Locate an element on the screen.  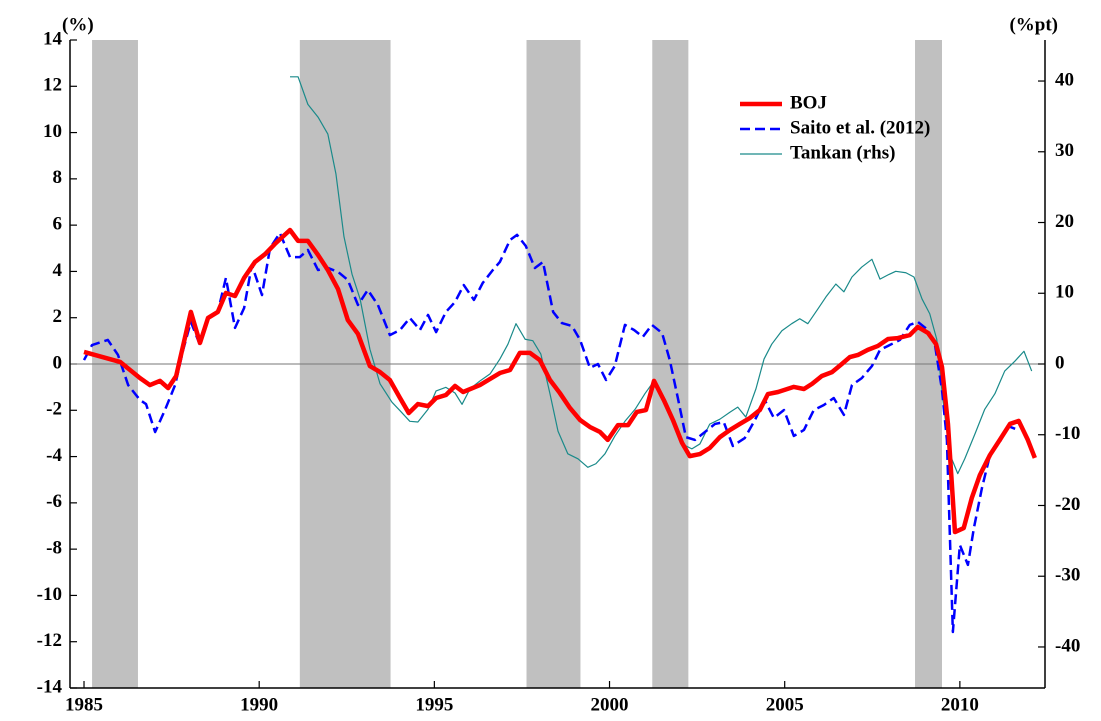
y2-tick-label: -10 is located at coordinates (1067, 433).